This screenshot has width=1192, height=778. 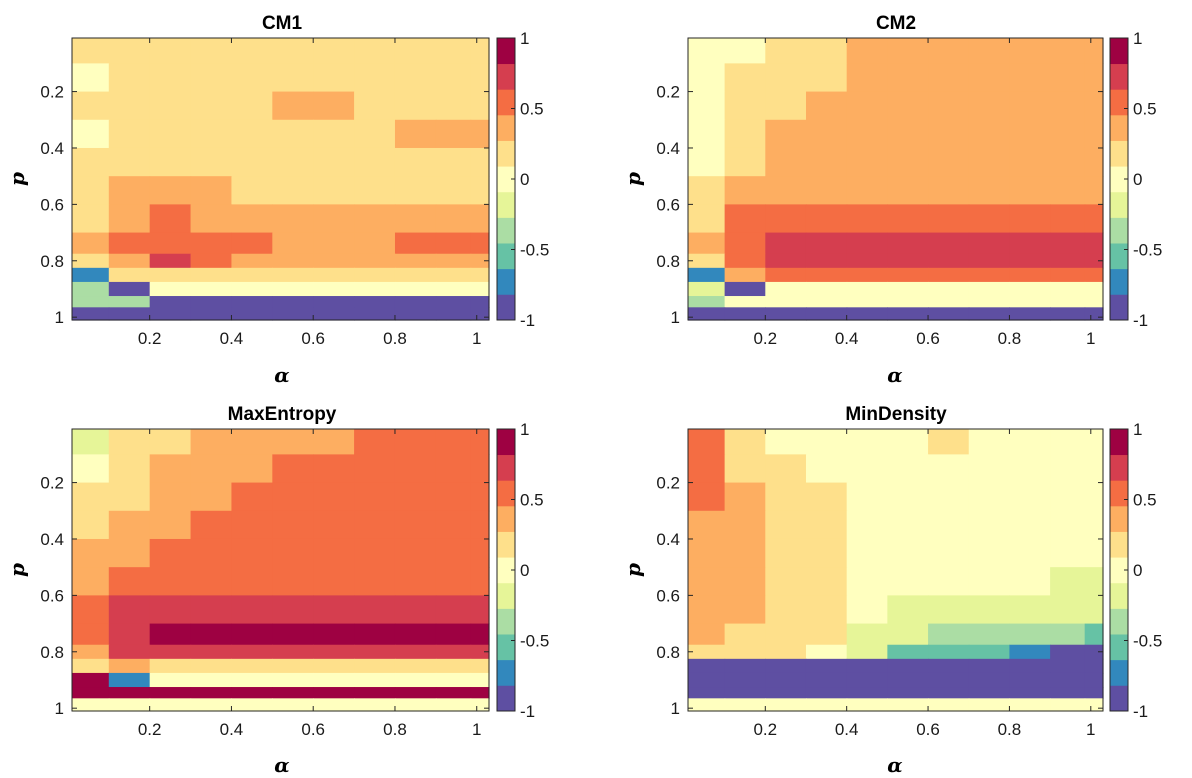 What do you see at coordinates (924, 193) in the screenshot?
I see `x-axis-ticks: 0.2 0.4 0.6 0.8 1` at bounding box center [924, 193].